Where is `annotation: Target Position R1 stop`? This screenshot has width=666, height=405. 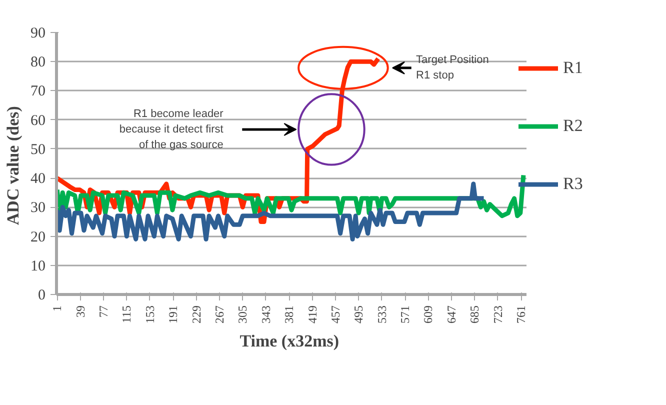 annotation: Target Position R1 stop is located at coordinates (452, 68).